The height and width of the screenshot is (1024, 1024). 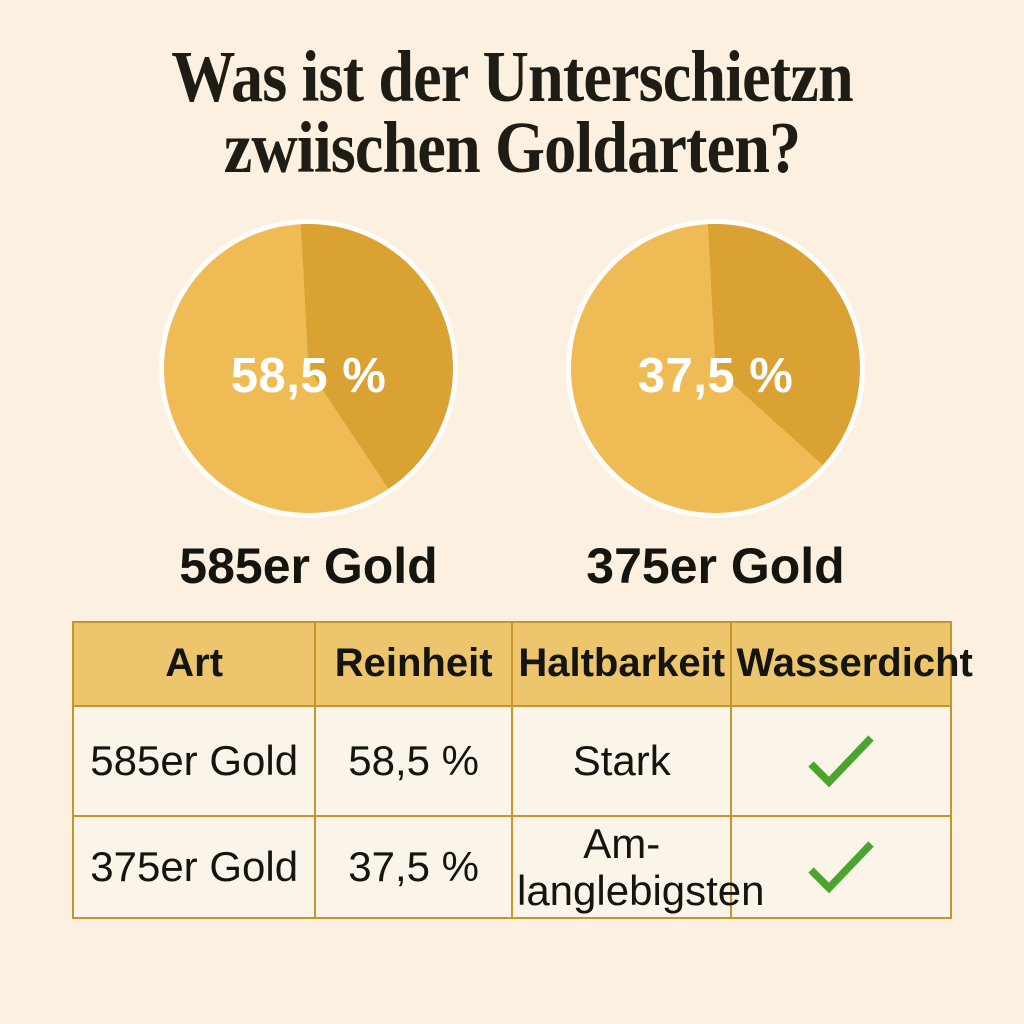 What do you see at coordinates (194, 663) in the screenshot?
I see `col-header-art: Art` at bounding box center [194, 663].